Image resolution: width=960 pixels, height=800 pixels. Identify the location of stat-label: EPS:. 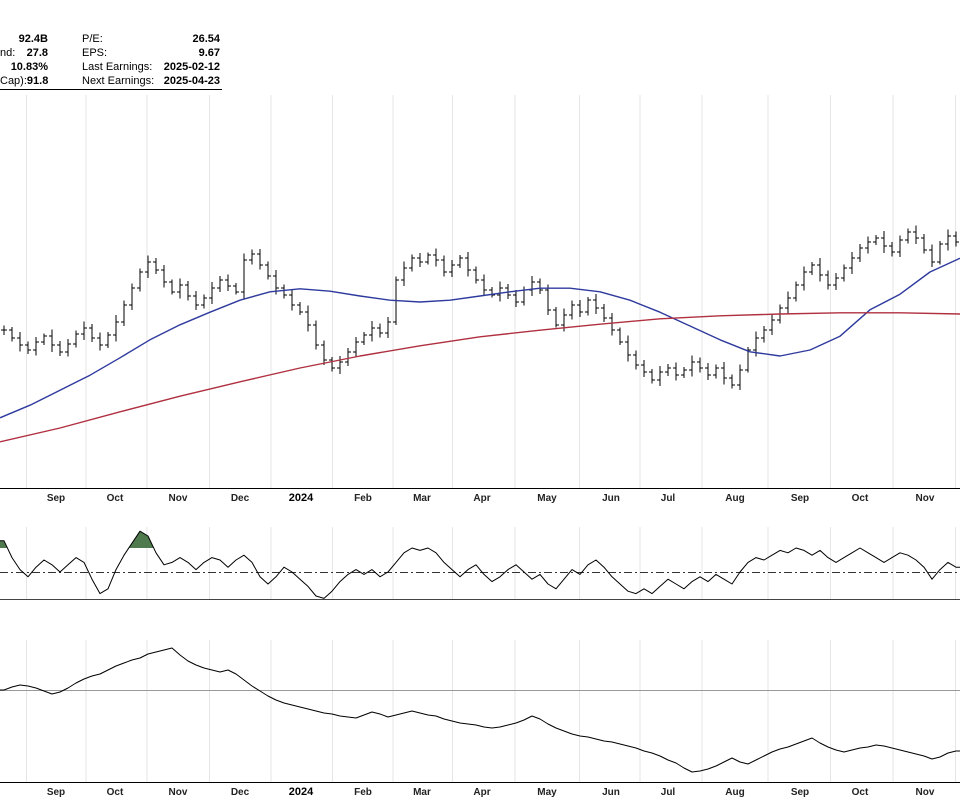
(95, 53).